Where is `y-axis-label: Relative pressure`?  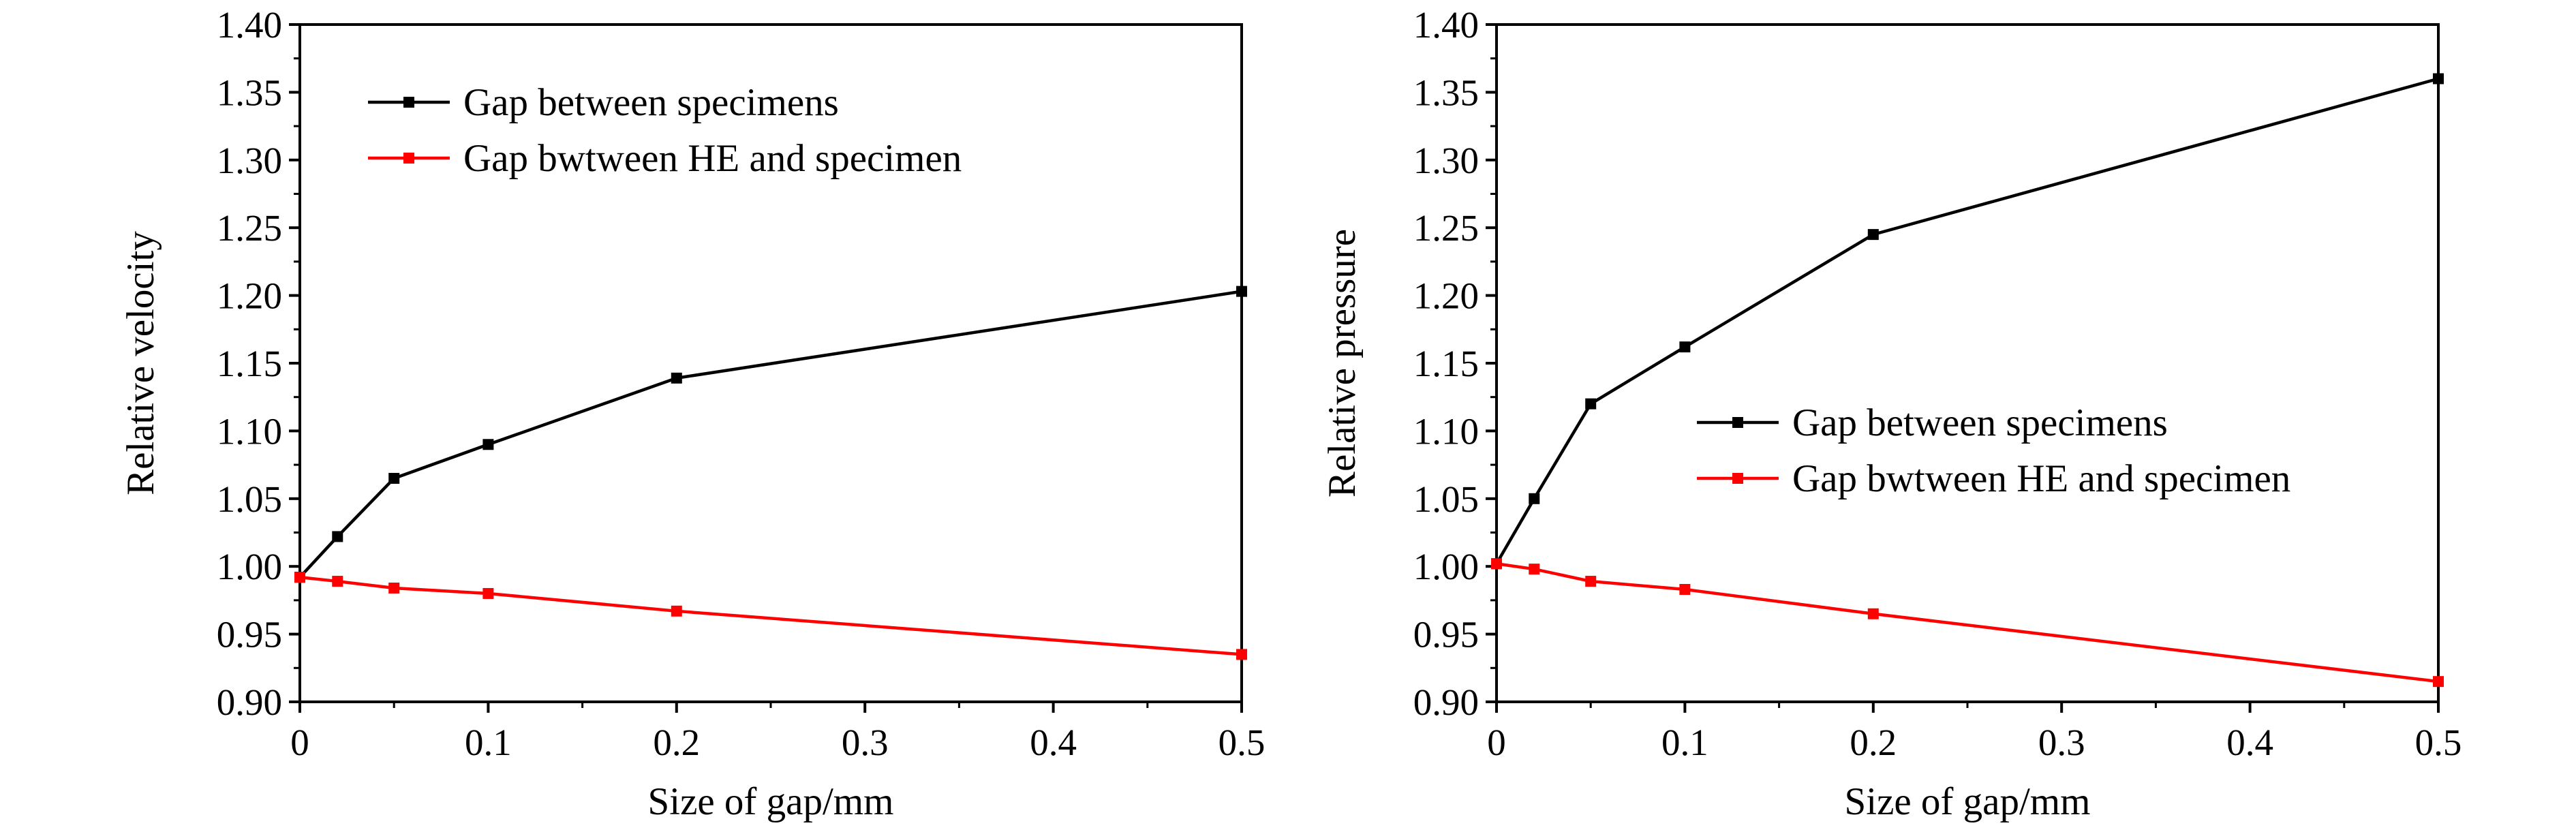 y-axis-label: Relative pressure is located at coordinates (1342, 363).